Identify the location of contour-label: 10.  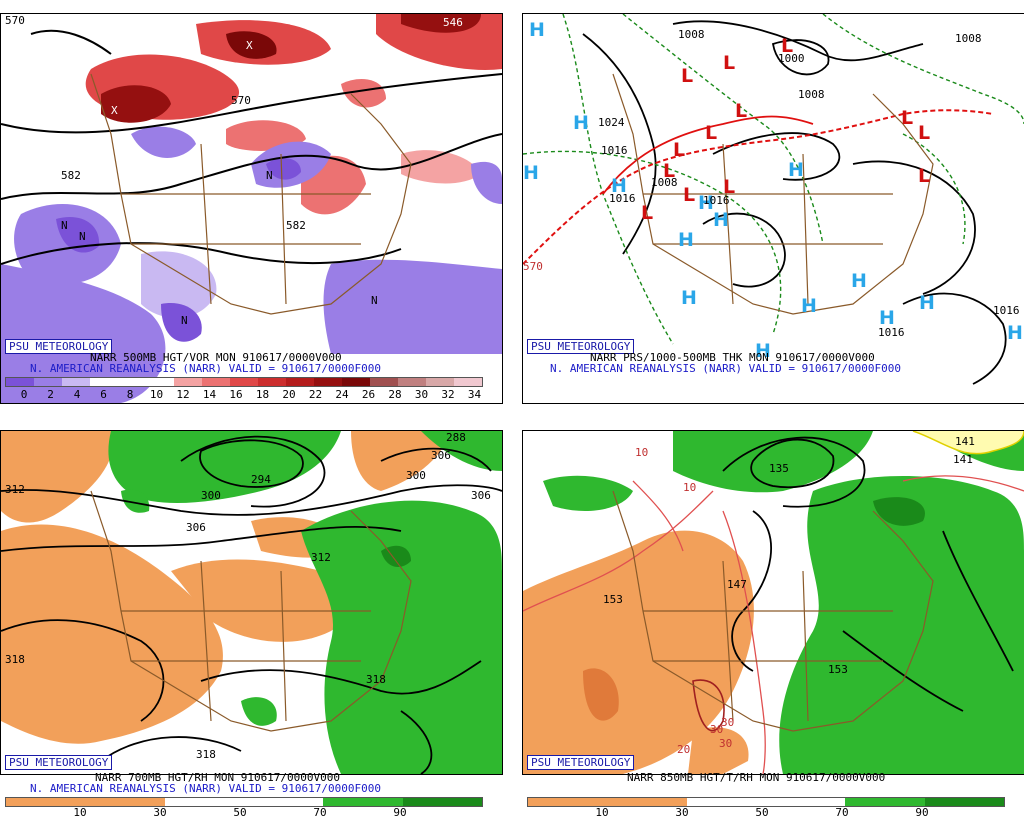
(641, 452).